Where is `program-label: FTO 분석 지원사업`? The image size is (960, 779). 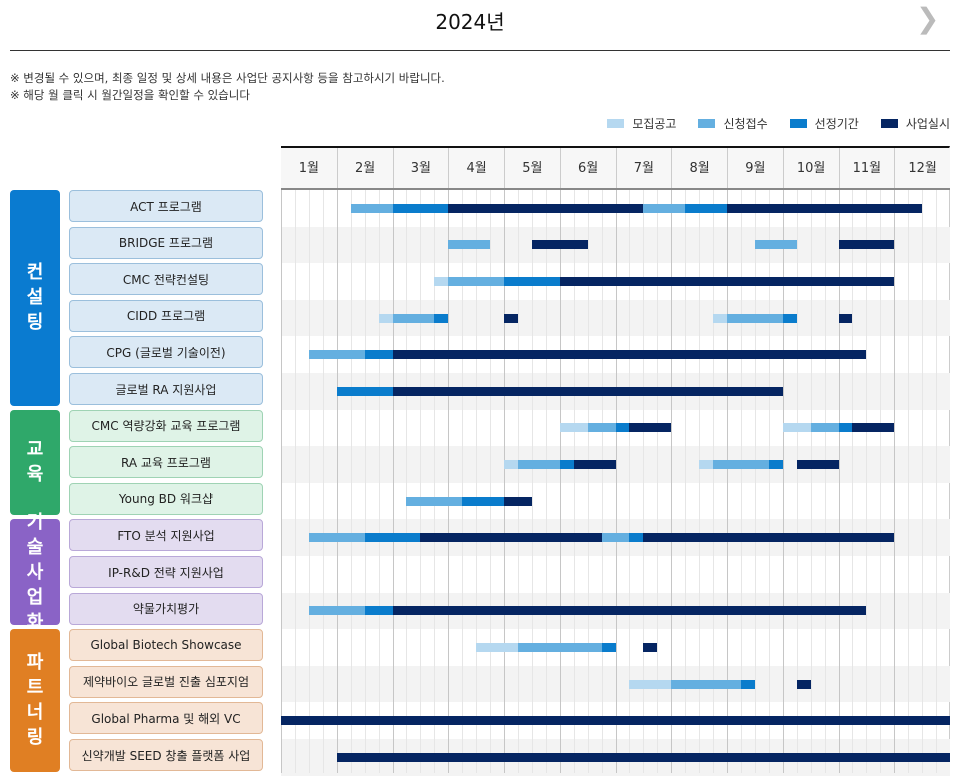 program-label: FTO 분석 지원사업 is located at coordinates (166, 535).